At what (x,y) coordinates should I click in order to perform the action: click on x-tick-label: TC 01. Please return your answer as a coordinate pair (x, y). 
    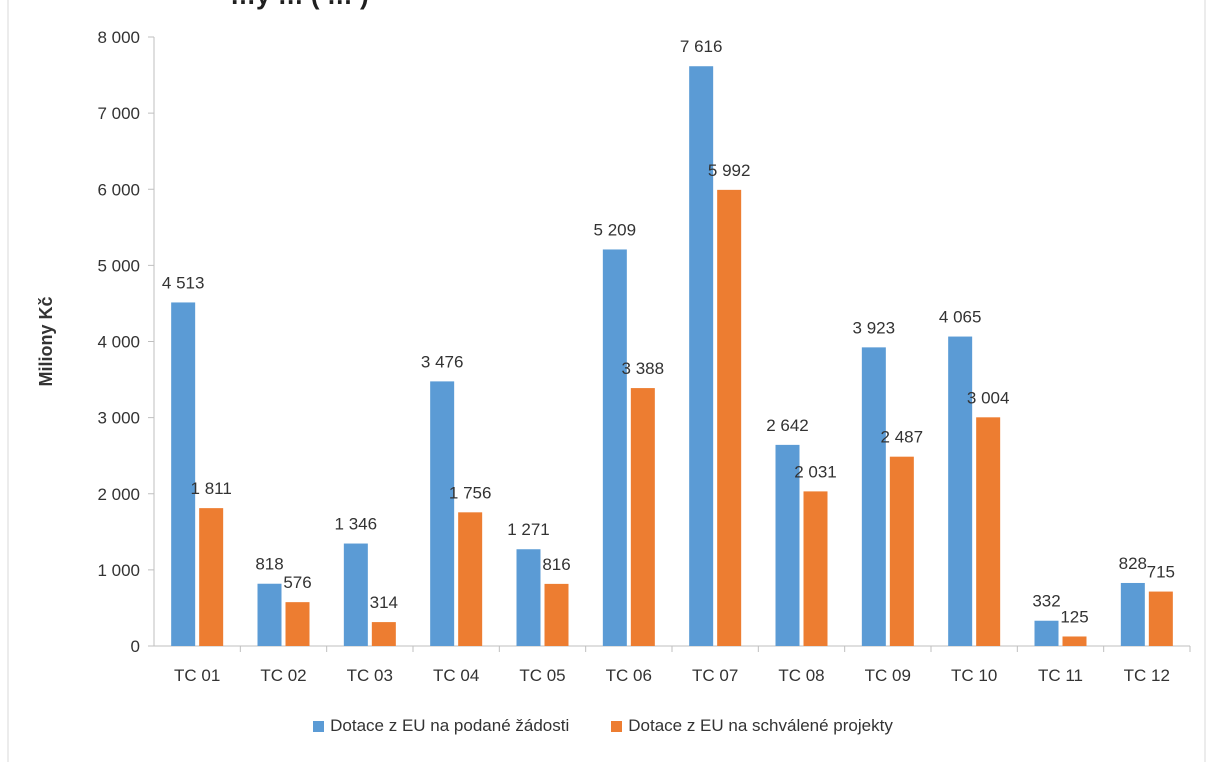
    Looking at the image, I should click on (197, 675).